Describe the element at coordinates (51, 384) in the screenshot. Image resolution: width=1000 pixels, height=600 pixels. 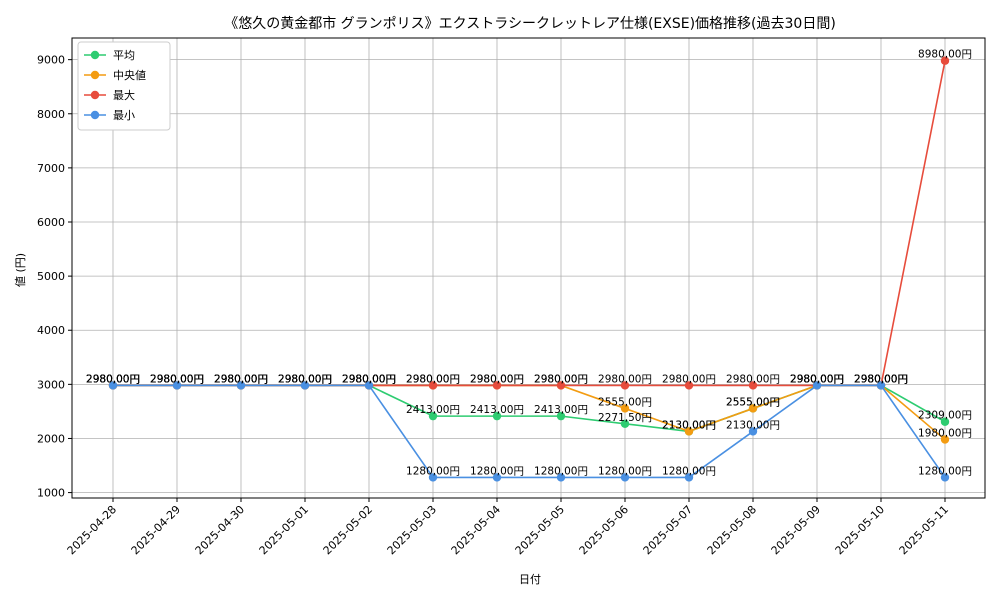
I see `y-tick-label: 3000` at that location.